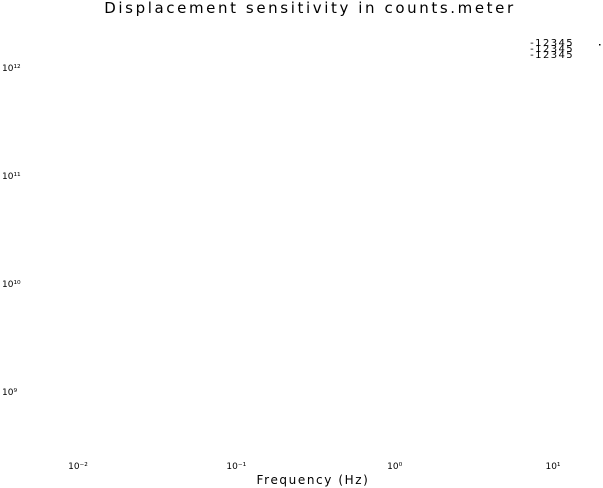 Image resolution: width=603 pixels, height=488 pixels. What do you see at coordinates (313, 480) in the screenshot?
I see `x-axis-label: Frequency (Hz)` at bounding box center [313, 480].